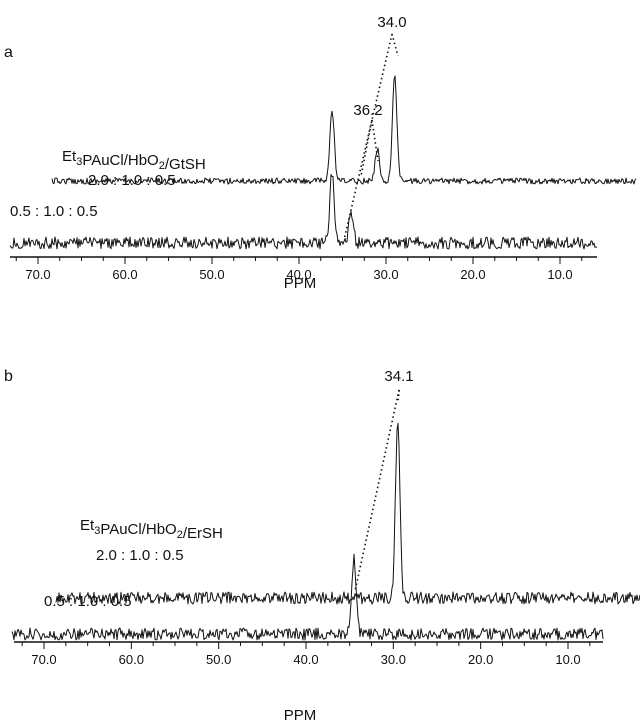  Describe the element at coordinates (8, 376) in the screenshot. I see `panel-letter: b` at that location.